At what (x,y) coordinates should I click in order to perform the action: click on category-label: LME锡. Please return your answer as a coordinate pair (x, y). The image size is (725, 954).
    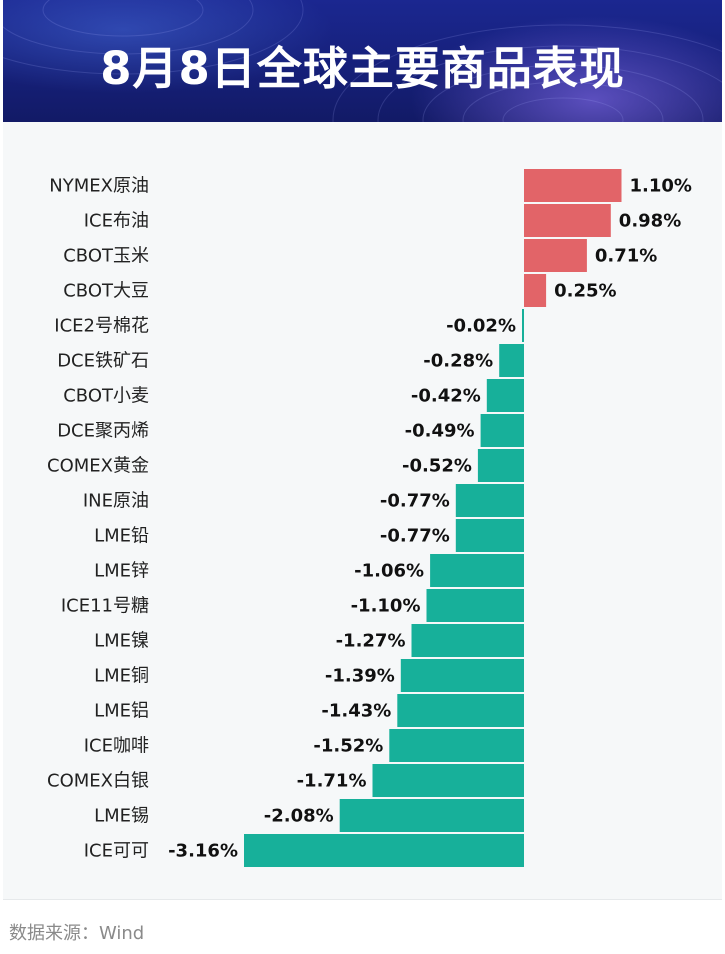
    Looking at the image, I should click on (121, 816).